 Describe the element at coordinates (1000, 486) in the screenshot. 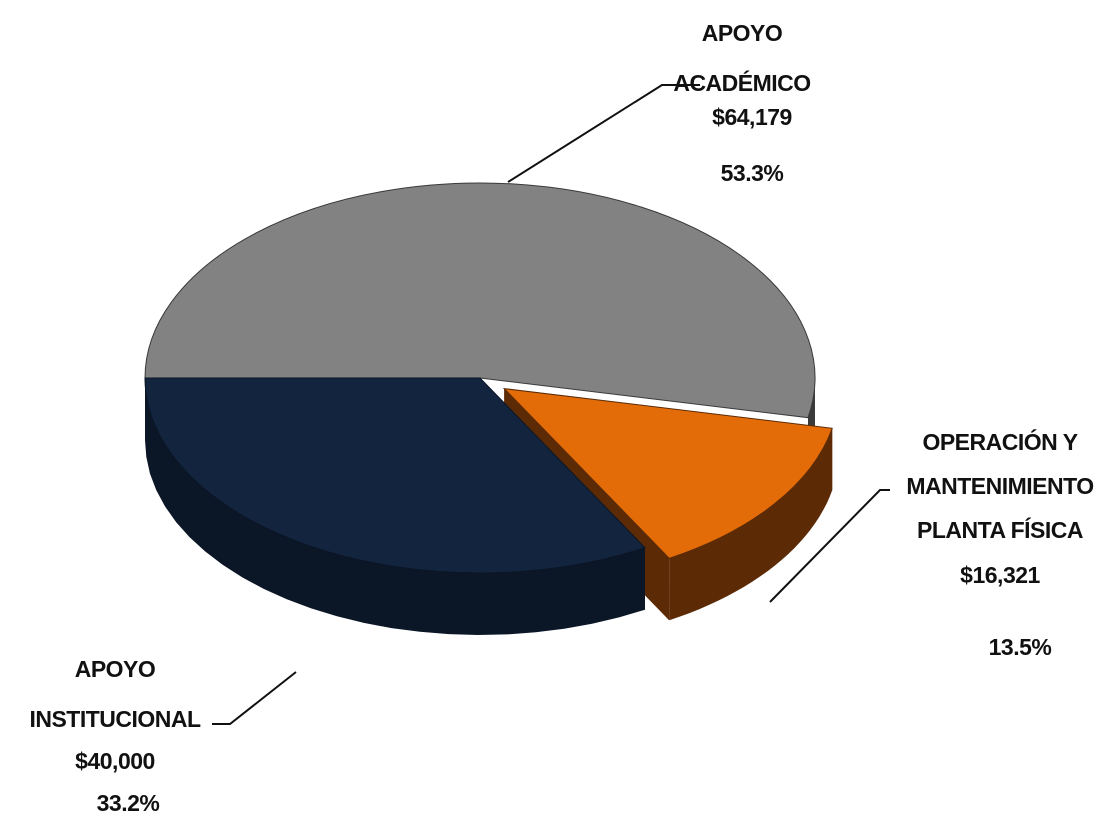

I see `category-label: OPERACIÓN Y MANTENIMIENTO PLANTA FÍSICA` at that location.